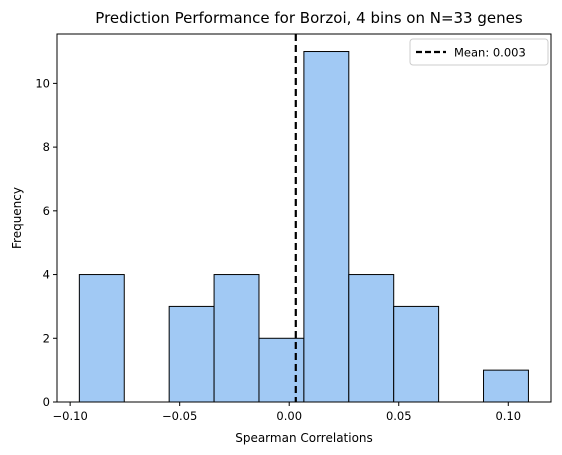 This screenshot has height=455, width=562. I want to click on x-tick-label: −0.10, so click(70, 416).